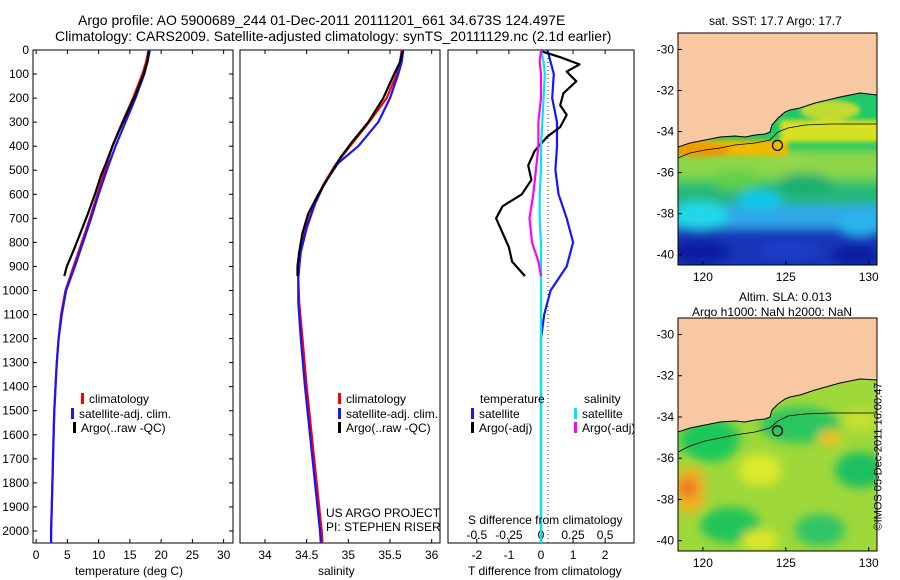 The width and height of the screenshot is (900, 580). Describe the element at coordinates (878, 456) in the screenshot. I see `imos-watermark: ©IMOS 05-Dec-2011 16:00:47` at that location.